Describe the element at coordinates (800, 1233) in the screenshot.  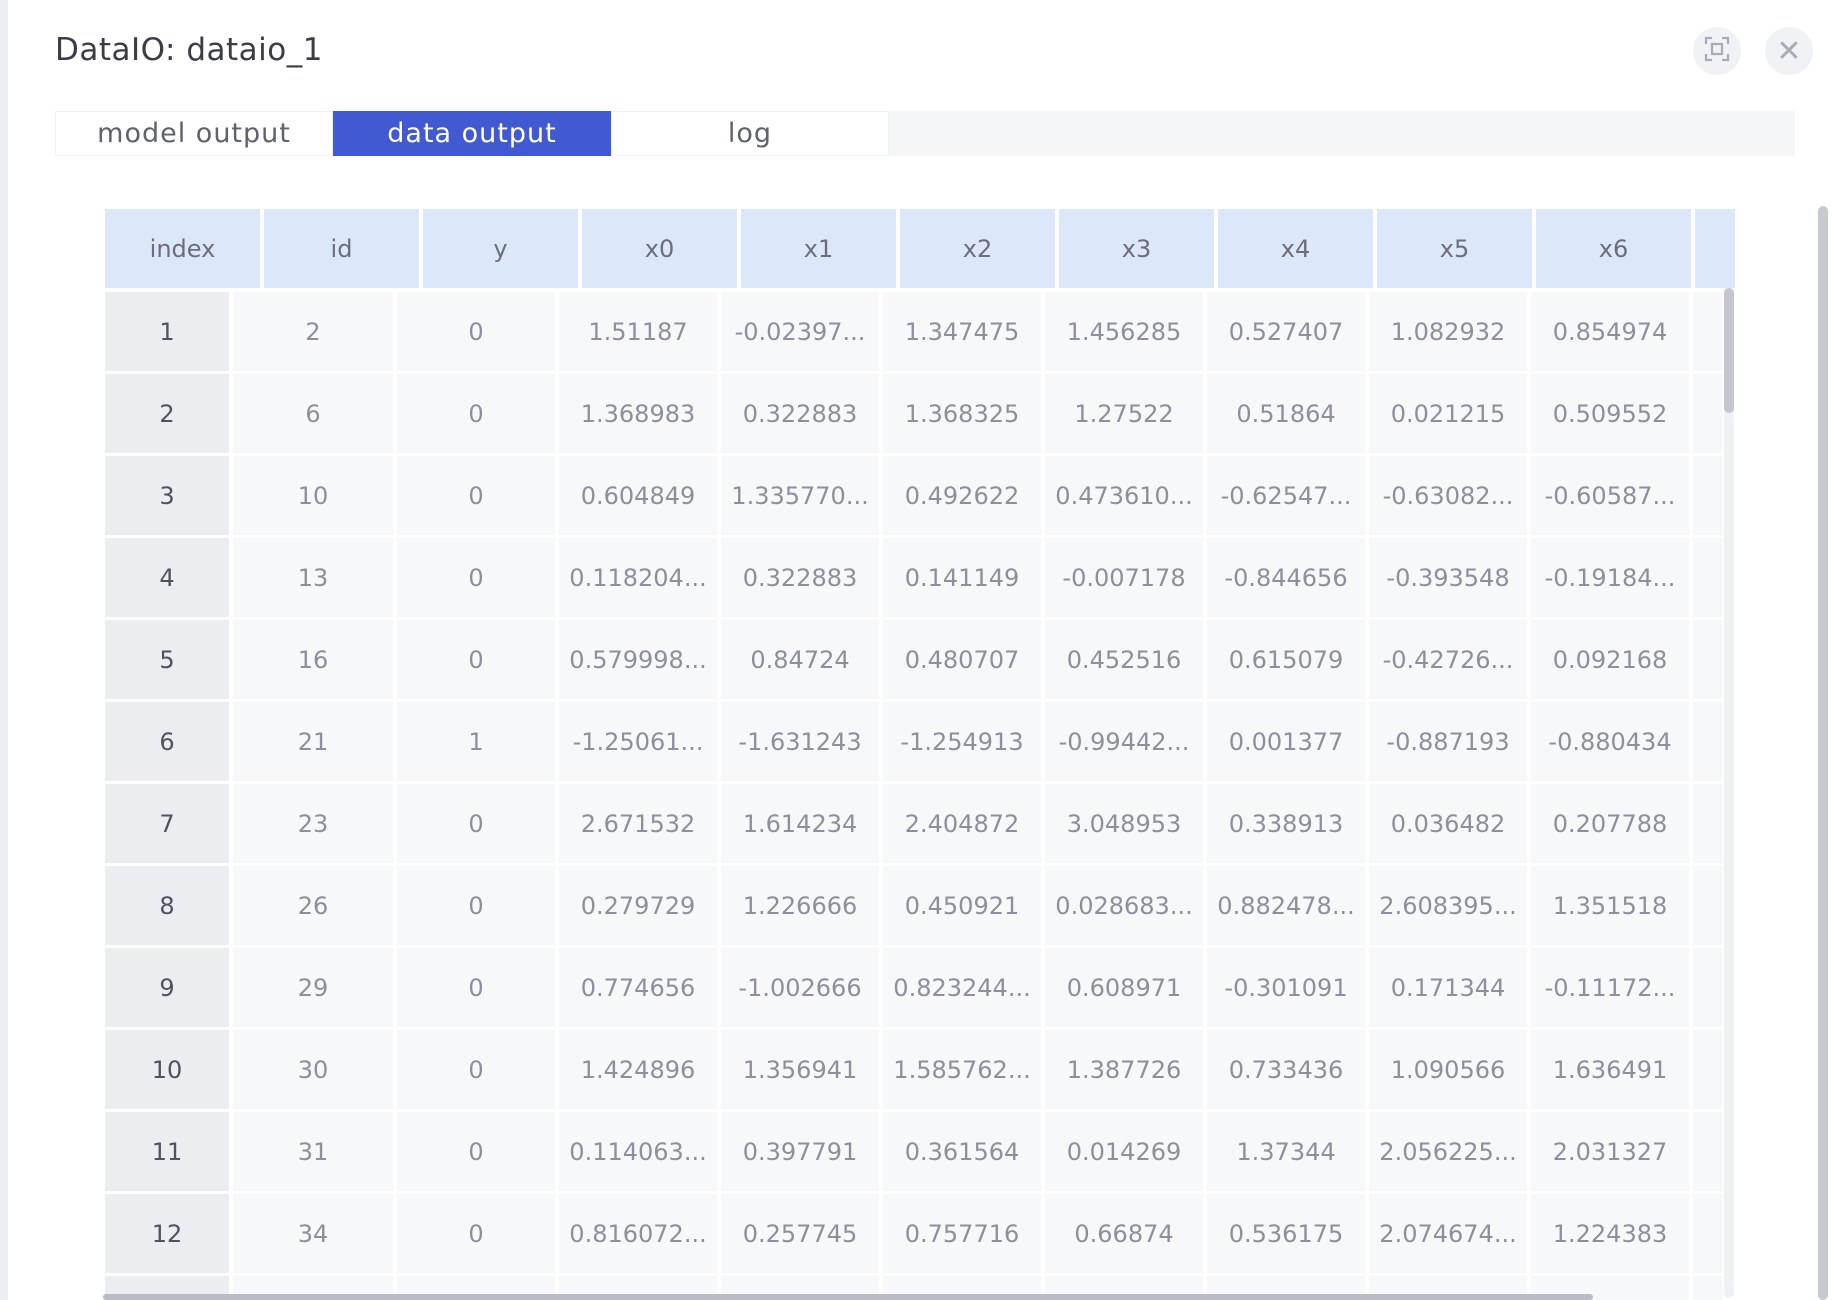
I see `cell-x1: 0.257745` at that location.